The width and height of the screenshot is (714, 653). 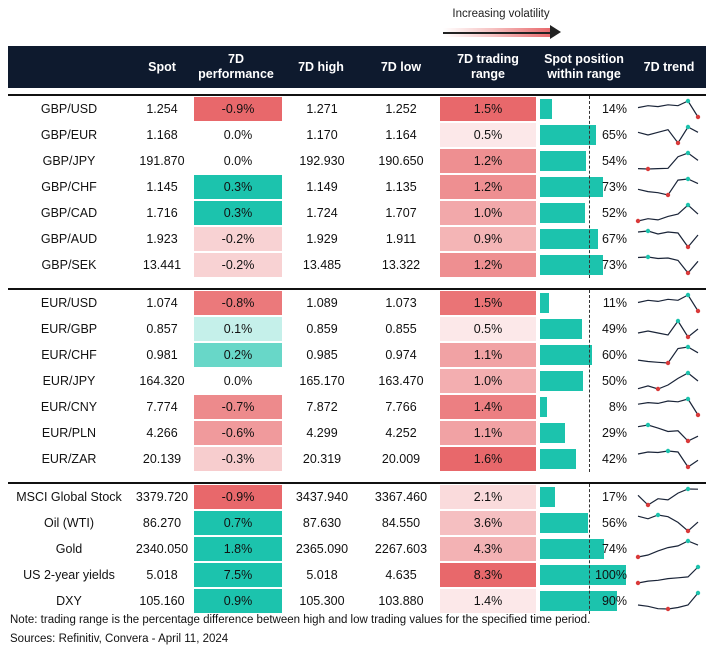 What do you see at coordinates (401, 187) in the screenshot?
I see `low-value: 1.135` at bounding box center [401, 187].